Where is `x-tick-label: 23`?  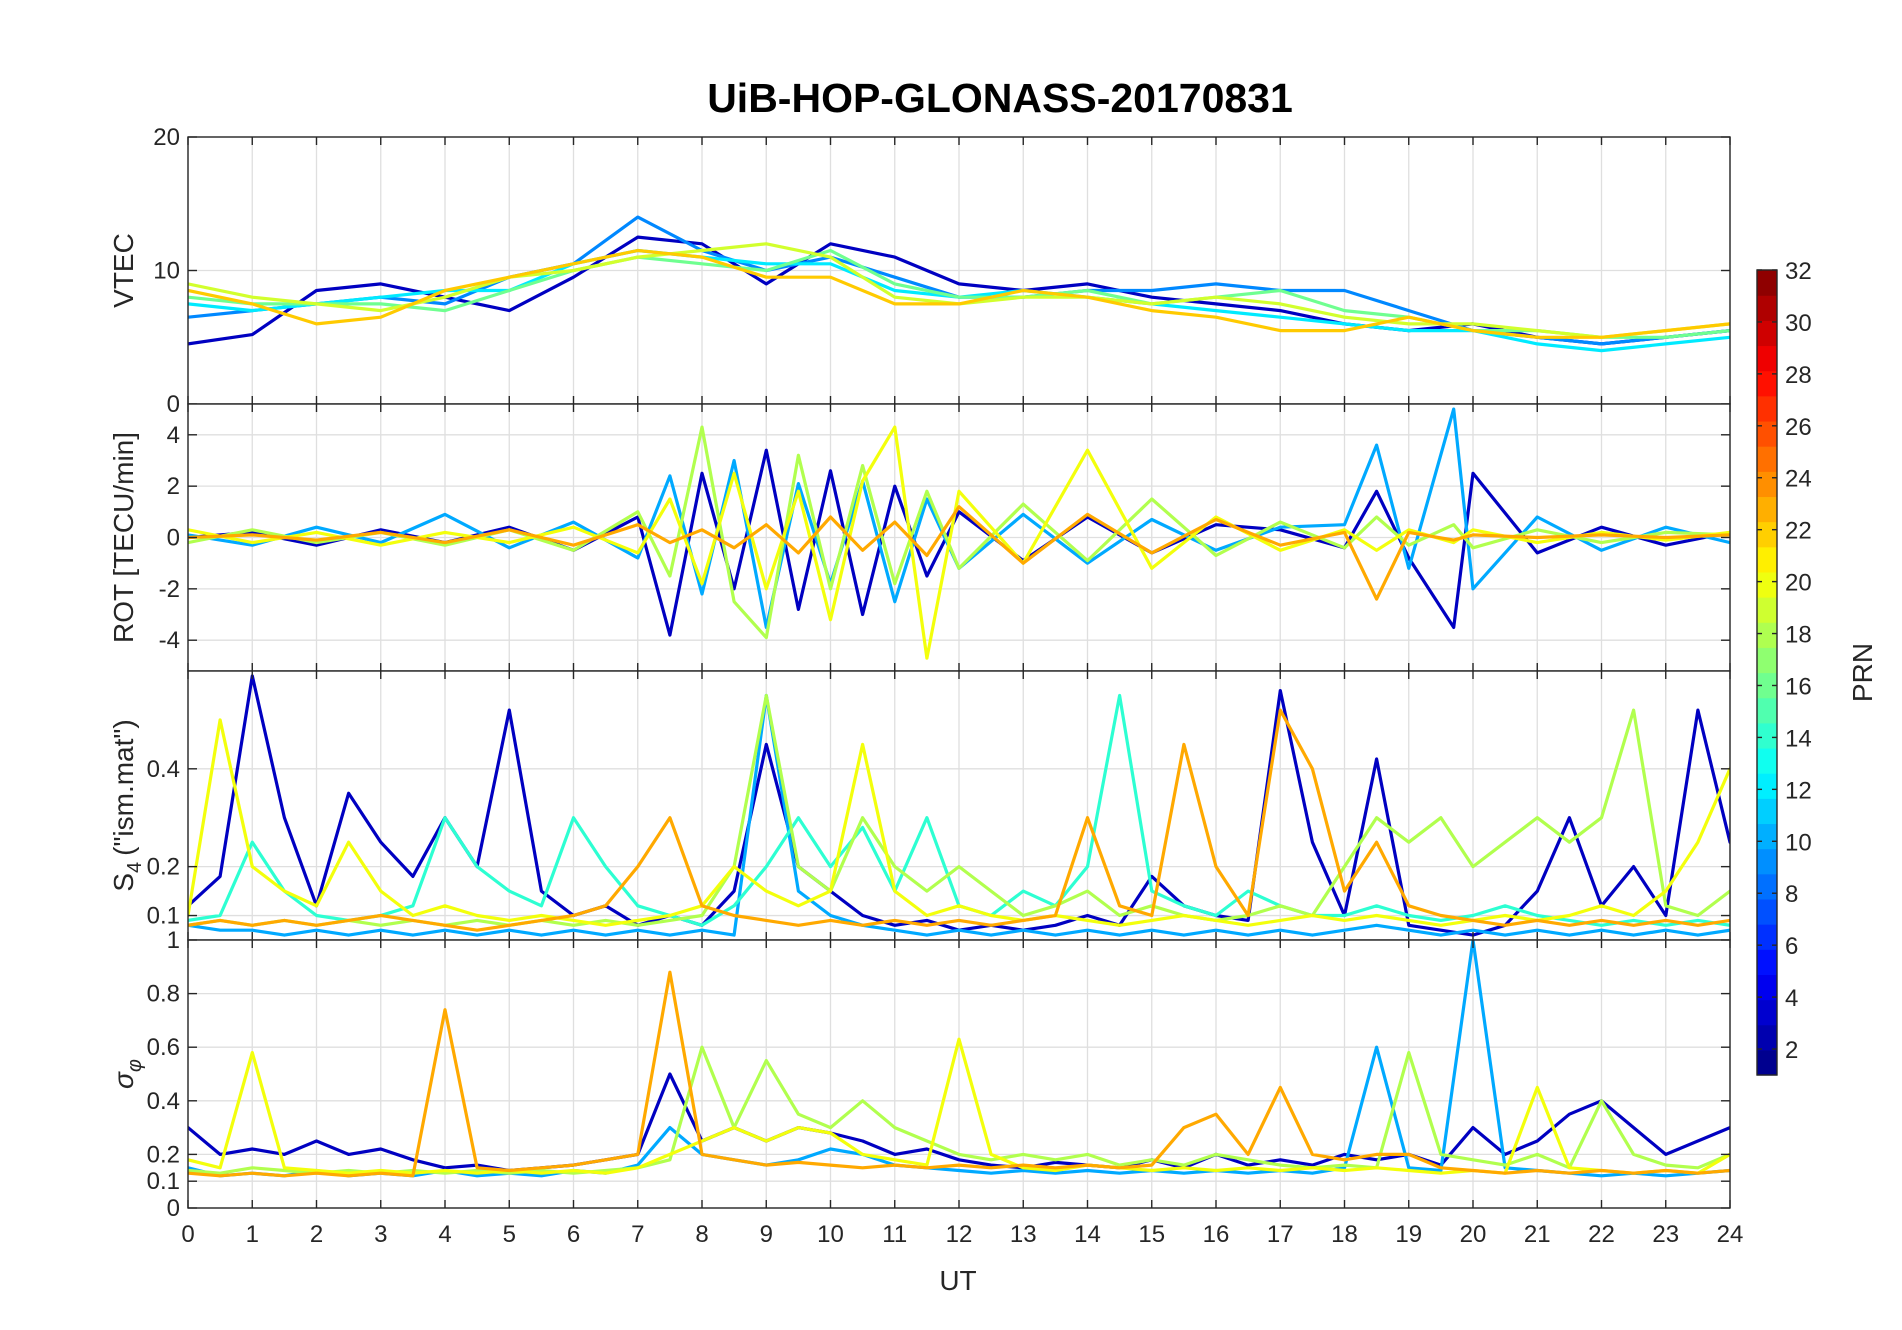 x-tick-label: 23 is located at coordinates (1665, 1234).